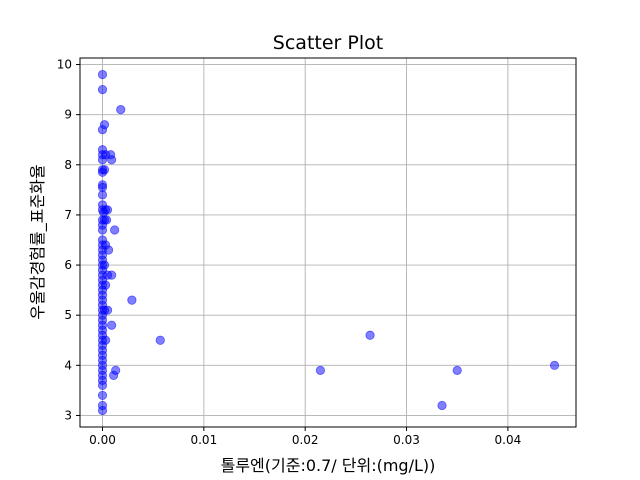  What do you see at coordinates (328, 465) in the screenshot?
I see `x-axis-label: 톨루엔(기준:0.7/ 단위:(mg/L))` at bounding box center [328, 465].